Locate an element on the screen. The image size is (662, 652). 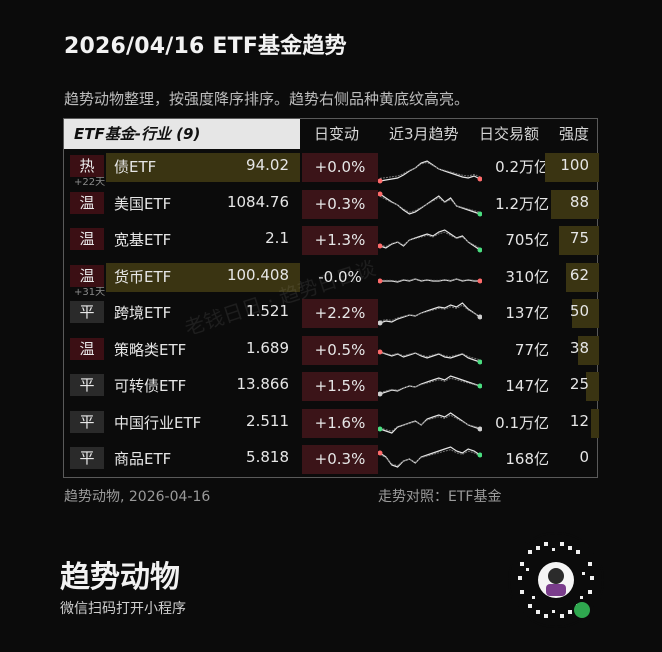
strength-value: 75 is located at coordinates (579, 238).